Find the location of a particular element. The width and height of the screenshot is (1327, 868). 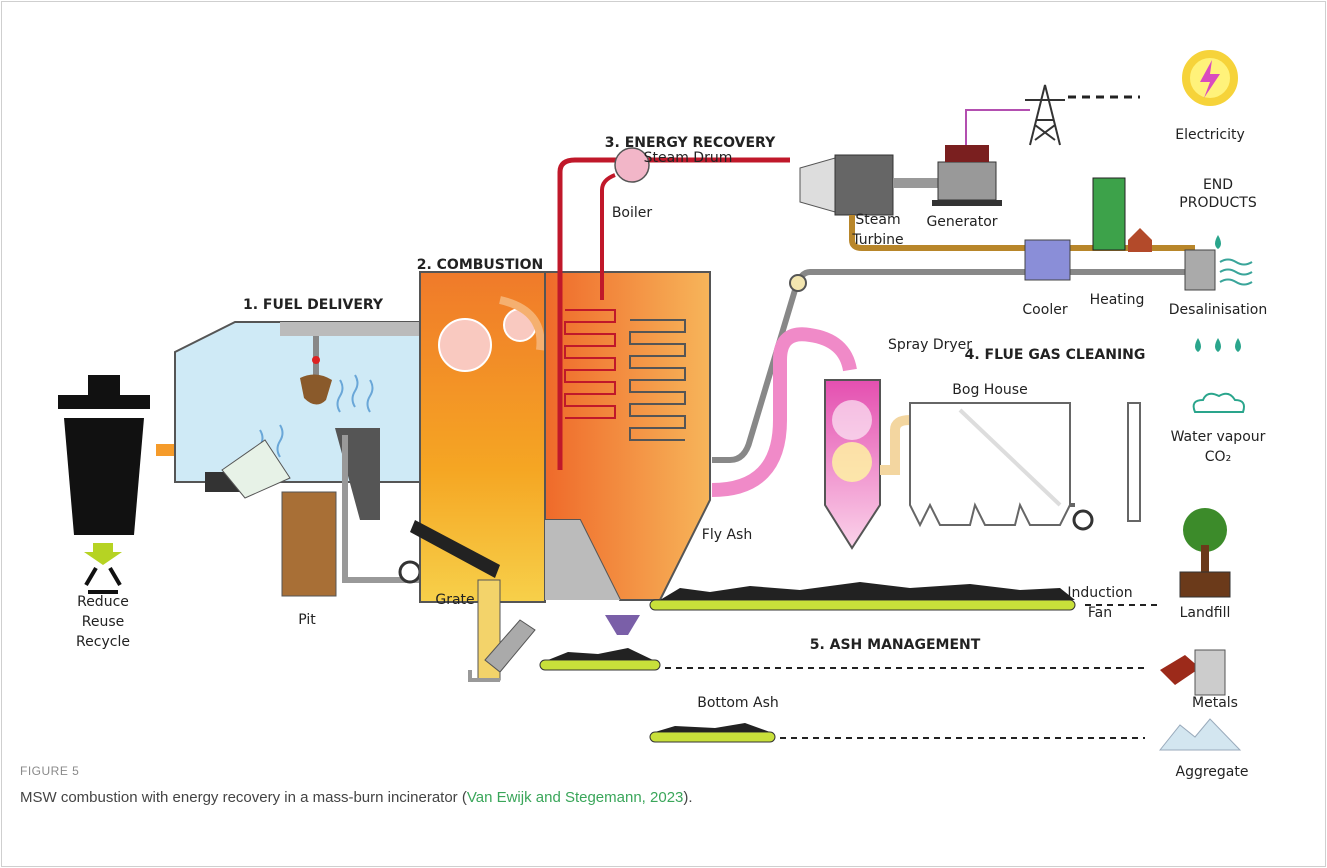

bag-house is located at coordinates (990, 465).